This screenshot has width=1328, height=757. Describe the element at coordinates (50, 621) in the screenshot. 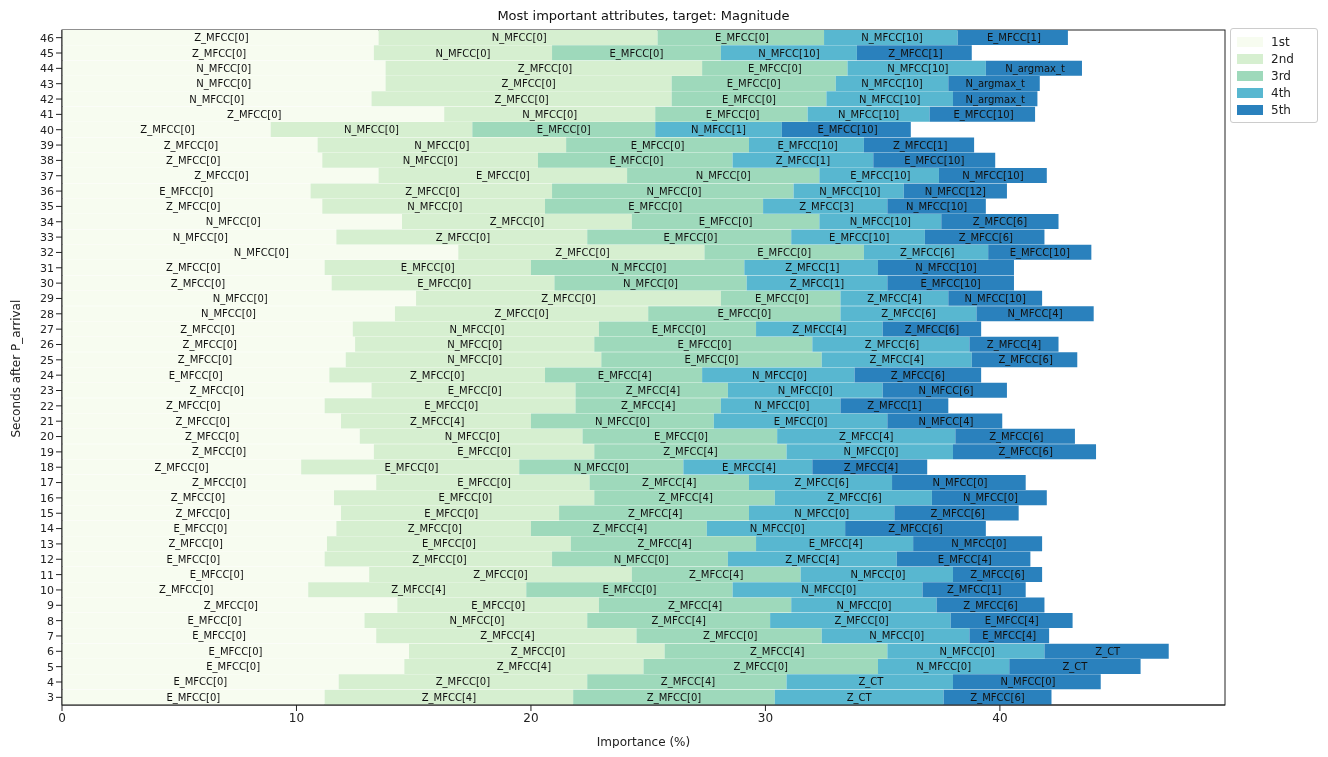

I see `y-tick-label: 8` at that location.